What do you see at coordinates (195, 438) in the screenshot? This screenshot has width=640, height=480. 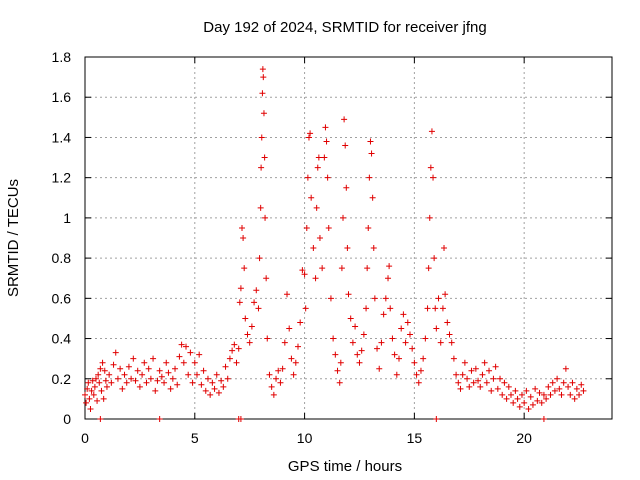 I see `x-tick-label: 5` at bounding box center [195, 438].